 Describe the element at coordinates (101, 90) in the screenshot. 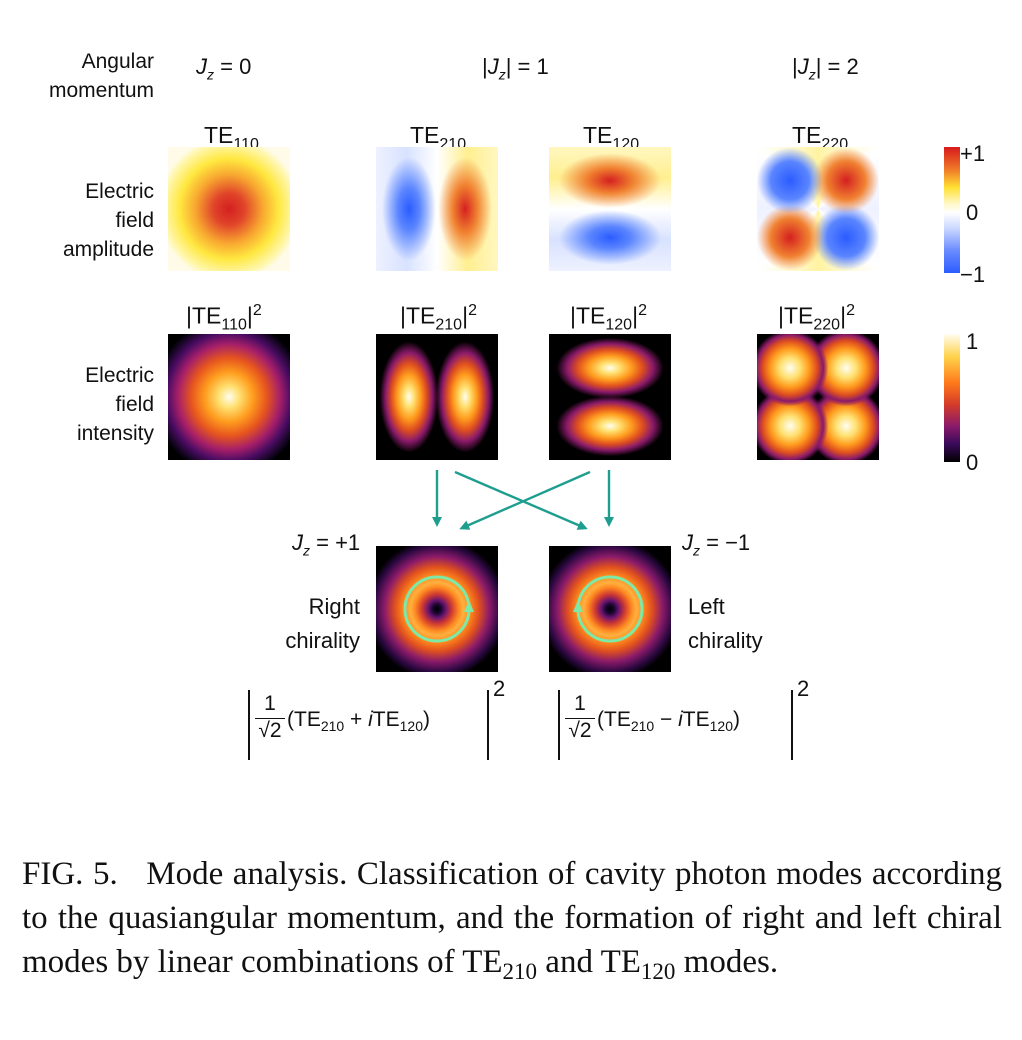

I see `label-line: momentum` at that location.